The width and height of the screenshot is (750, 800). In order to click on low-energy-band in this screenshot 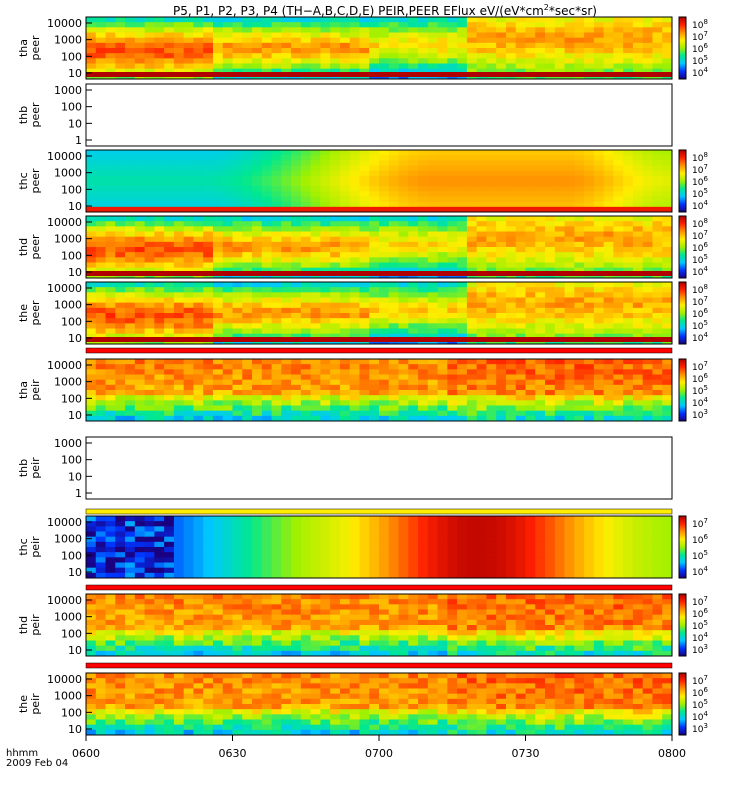, I will do `click(379, 74)`.